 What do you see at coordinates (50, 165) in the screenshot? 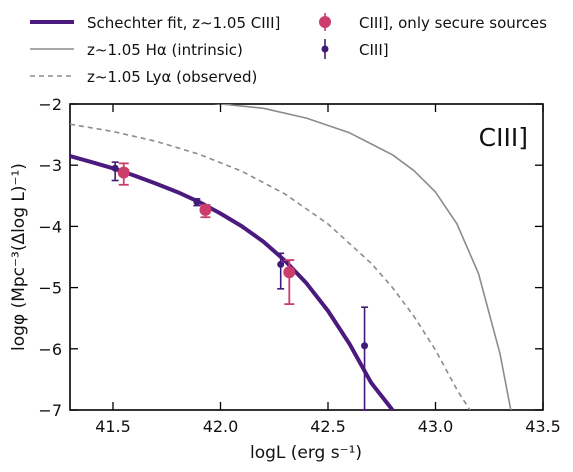
I see `y-tick-label: −3` at bounding box center [50, 165].